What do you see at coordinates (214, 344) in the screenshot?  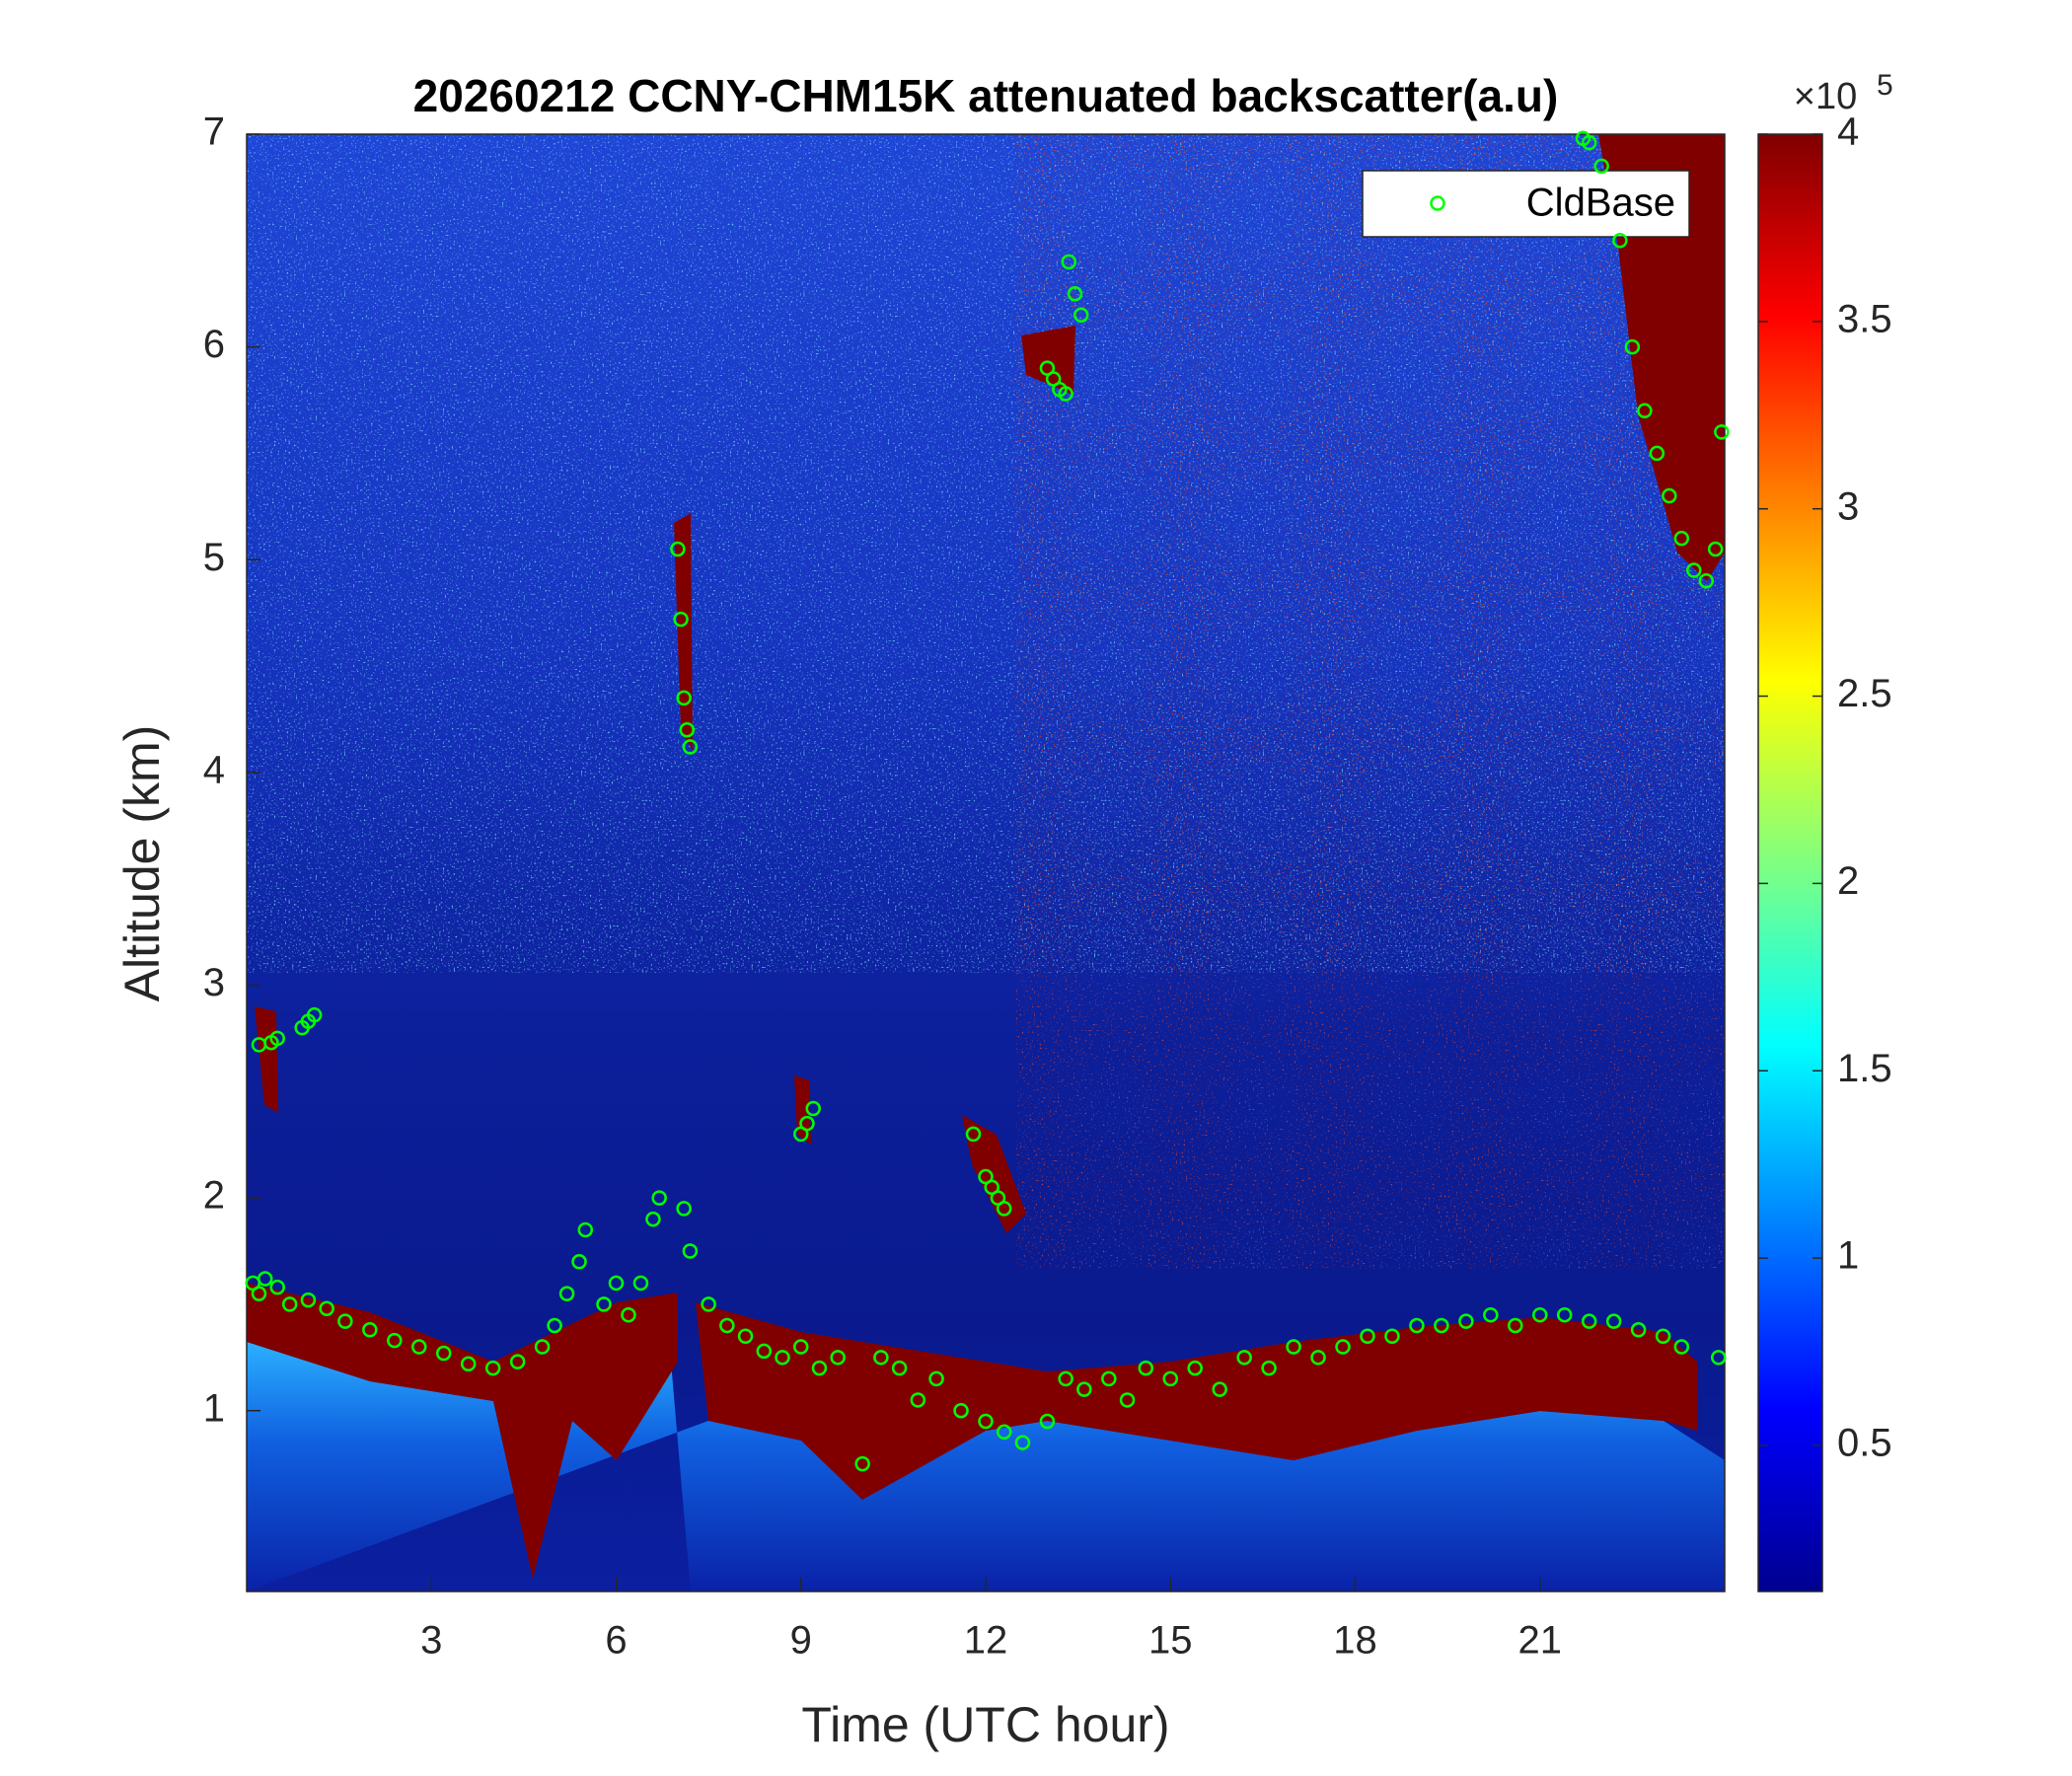 I see `y-tick-label: 6` at bounding box center [214, 344].